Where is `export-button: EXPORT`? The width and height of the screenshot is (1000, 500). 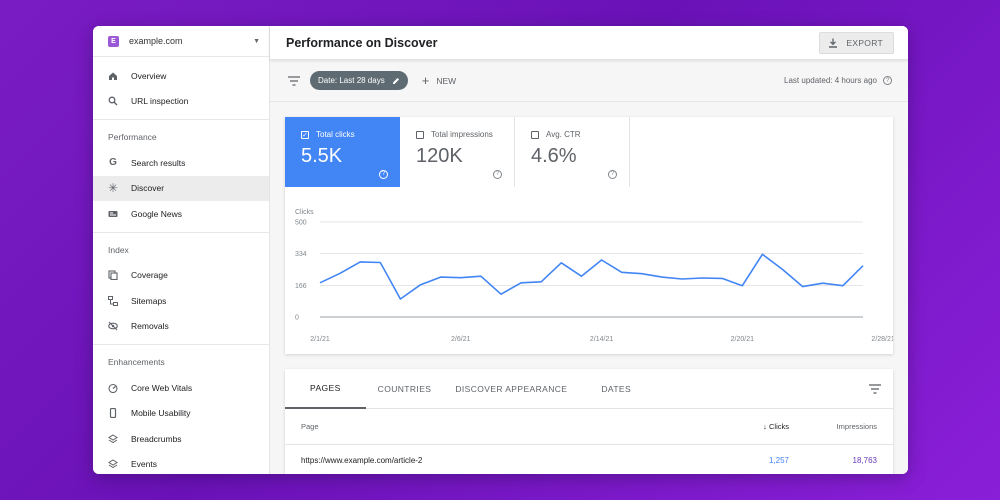 export-button: EXPORT is located at coordinates (856, 42).